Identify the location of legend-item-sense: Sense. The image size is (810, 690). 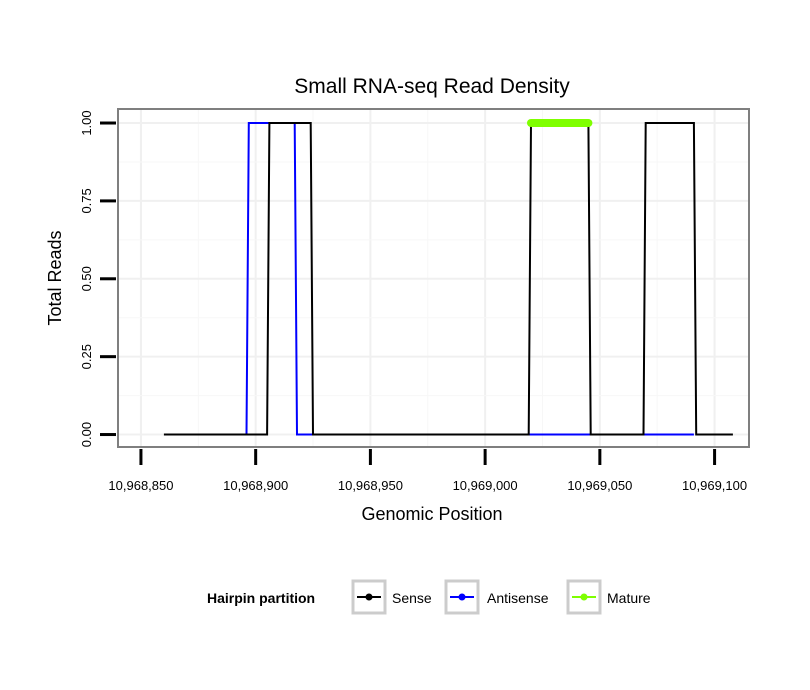
(391, 597).